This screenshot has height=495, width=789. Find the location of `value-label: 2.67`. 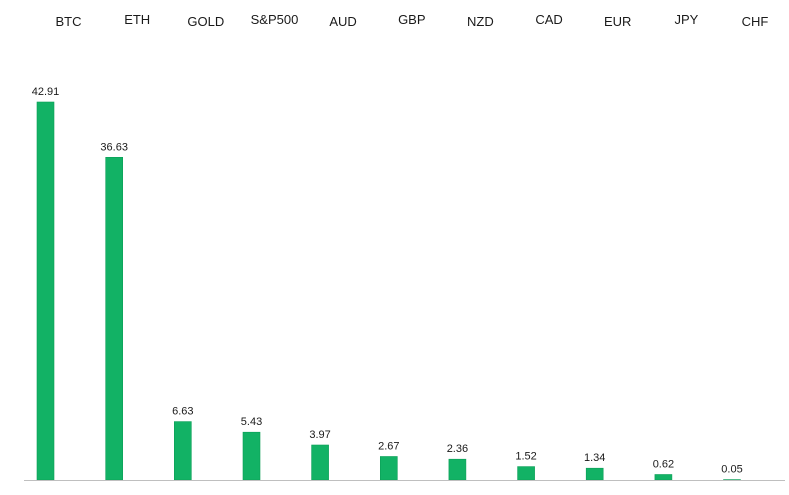

value-label: 2.67 is located at coordinates (388, 447).